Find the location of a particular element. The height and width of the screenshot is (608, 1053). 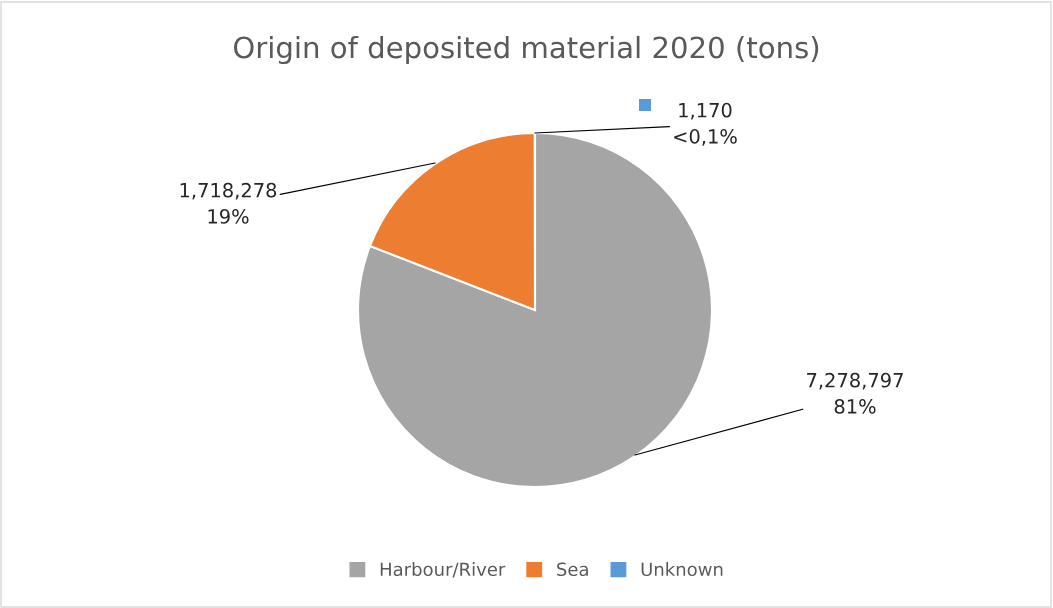

data-label: 1,170 <0,1% is located at coordinates (705, 124).